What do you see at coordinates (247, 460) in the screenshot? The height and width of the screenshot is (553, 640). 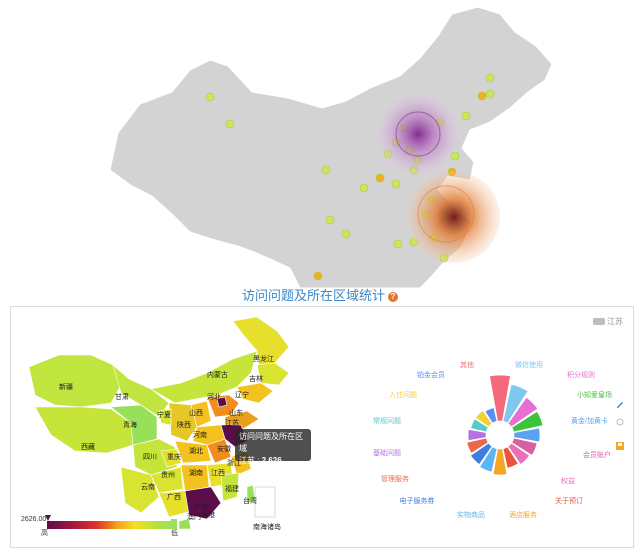 I see `tooltip-region: 江苏` at bounding box center [247, 460].